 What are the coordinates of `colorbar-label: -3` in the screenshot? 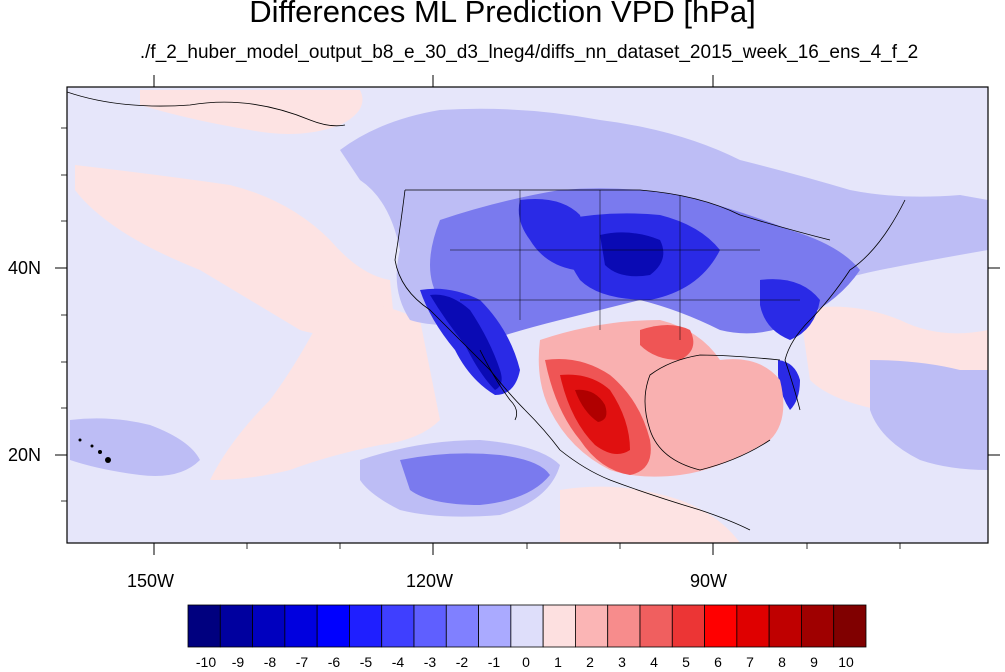 It's located at (430, 662).